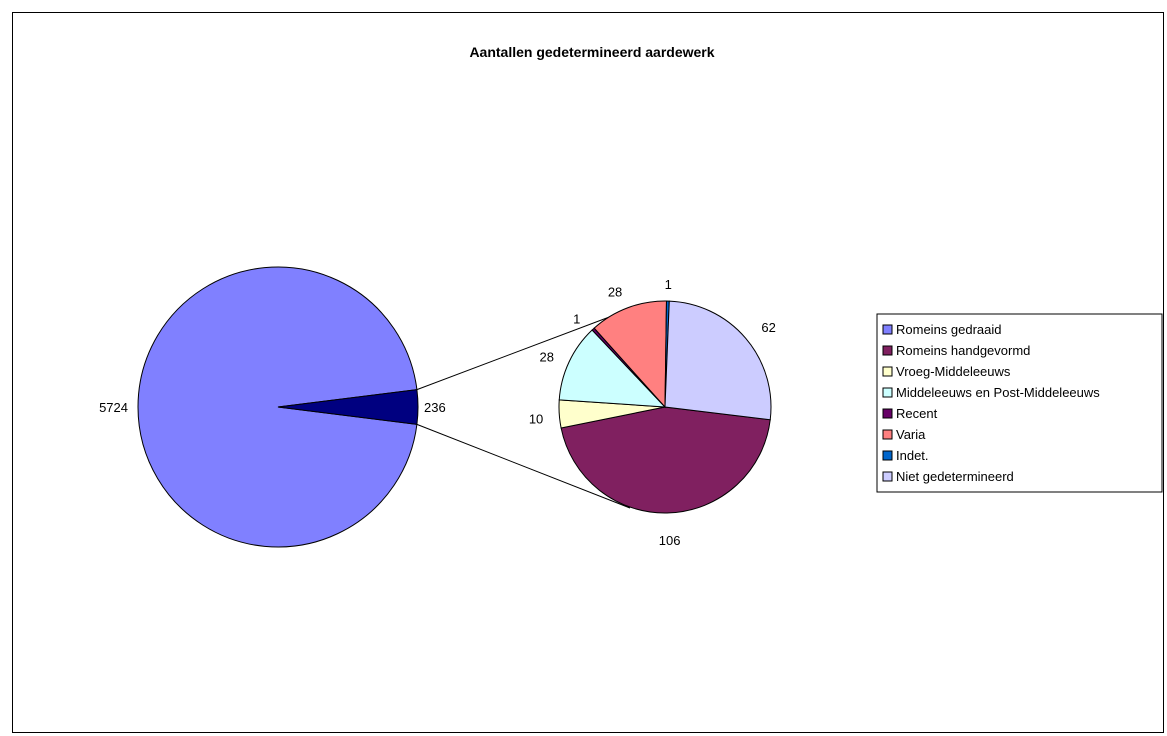 The height and width of the screenshot is (736, 1167). I want to click on secondary-pie-slice-romeins-handgevormd, so click(665, 460).